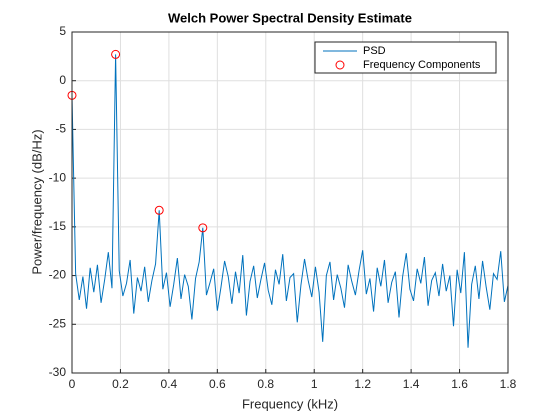 This screenshot has height=420, width=560. I want to click on legend-box, so click(405, 57).